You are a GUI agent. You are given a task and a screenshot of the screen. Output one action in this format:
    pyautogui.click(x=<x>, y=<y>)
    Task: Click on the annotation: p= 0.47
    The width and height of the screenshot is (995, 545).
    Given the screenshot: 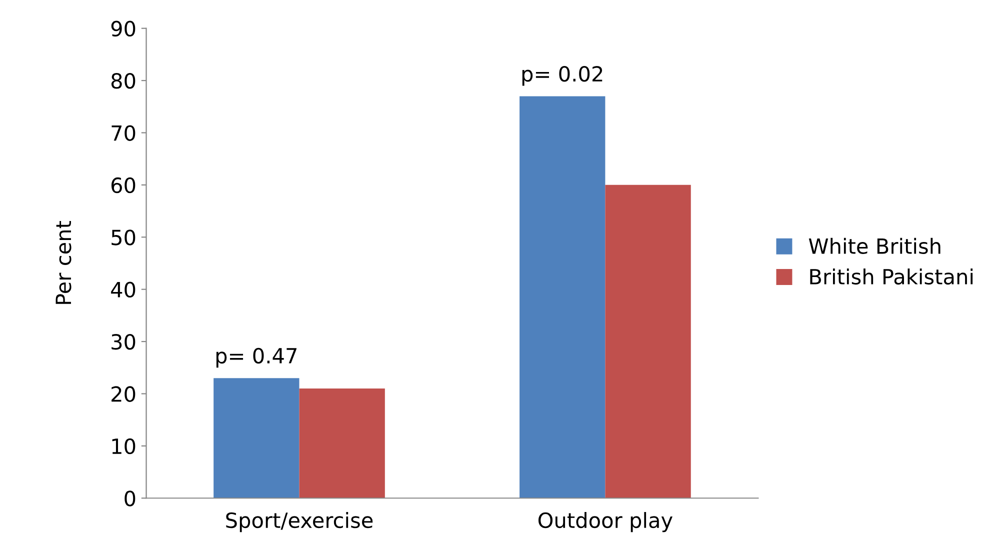 What is the action you would take?
    pyautogui.click(x=256, y=358)
    